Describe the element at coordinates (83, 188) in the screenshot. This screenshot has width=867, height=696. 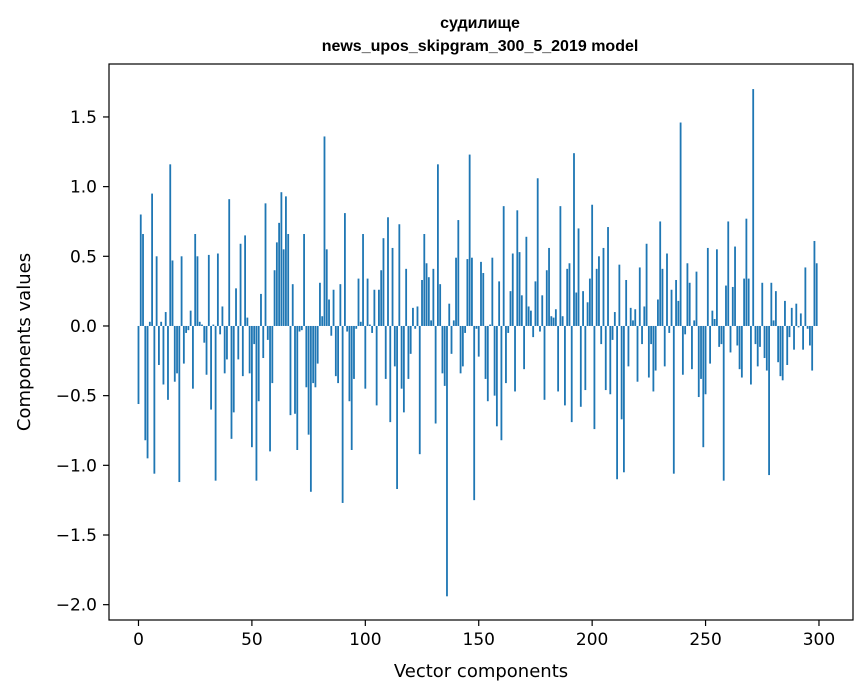
I see `y-tick-label: 1.0` at that location.